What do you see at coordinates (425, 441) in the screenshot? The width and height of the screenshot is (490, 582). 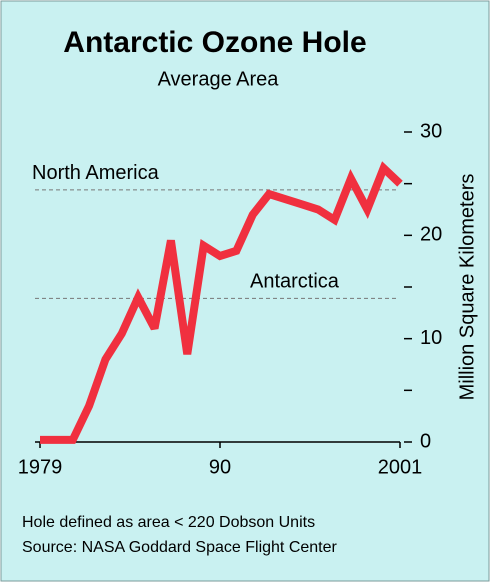 I see `y-tick-label: 0` at bounding box center [425, 441].